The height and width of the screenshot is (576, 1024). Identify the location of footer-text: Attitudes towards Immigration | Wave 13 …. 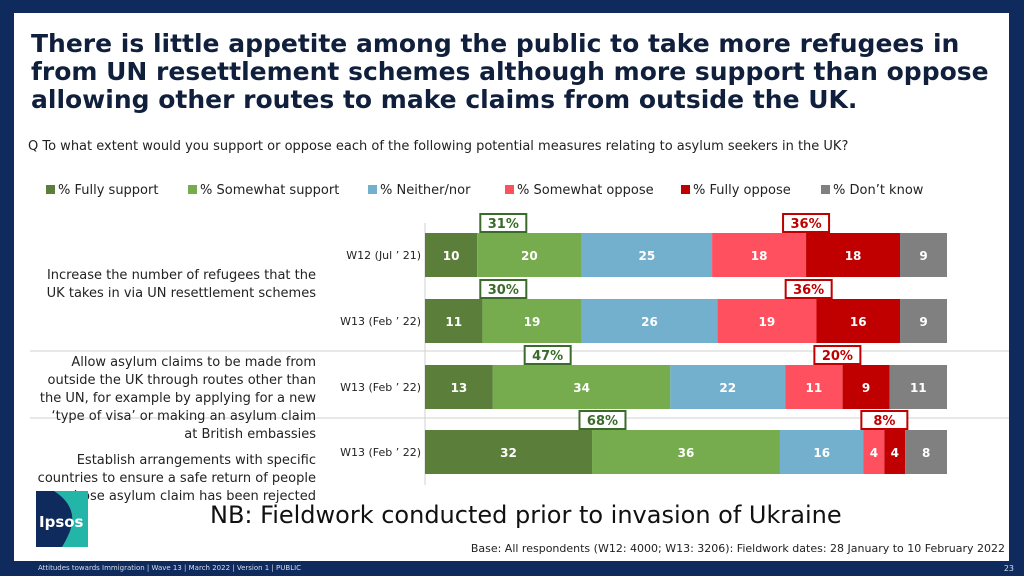
(170, 568).